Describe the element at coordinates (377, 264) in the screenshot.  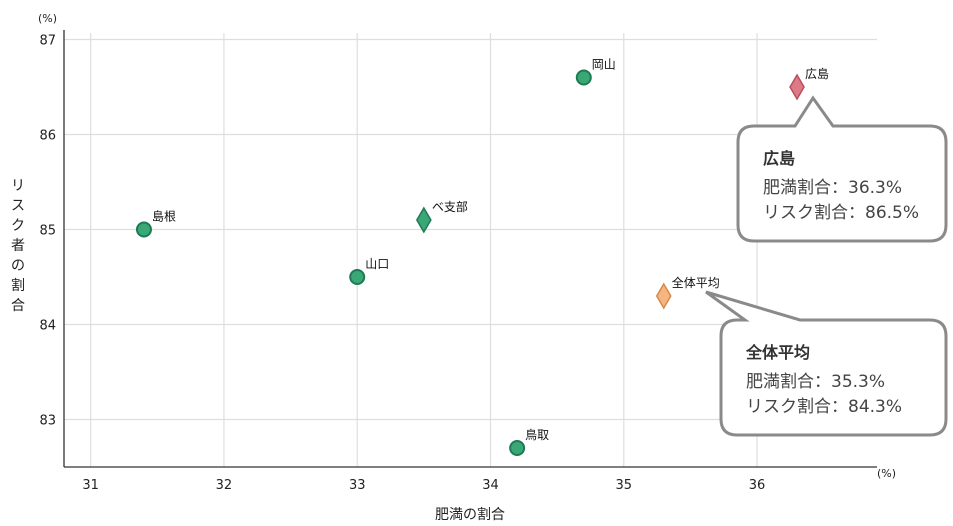
I see `point-label: 山口` at that location.